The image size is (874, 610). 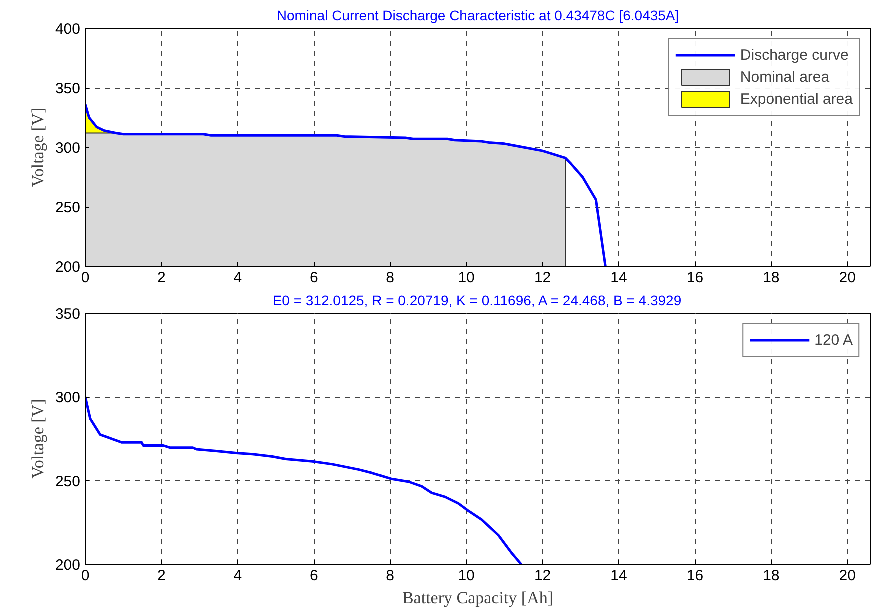 What do you see at coordinates (833, 340) in the screenshot?
I see `legend-label: 120 A` at bounding box center [833, 340].